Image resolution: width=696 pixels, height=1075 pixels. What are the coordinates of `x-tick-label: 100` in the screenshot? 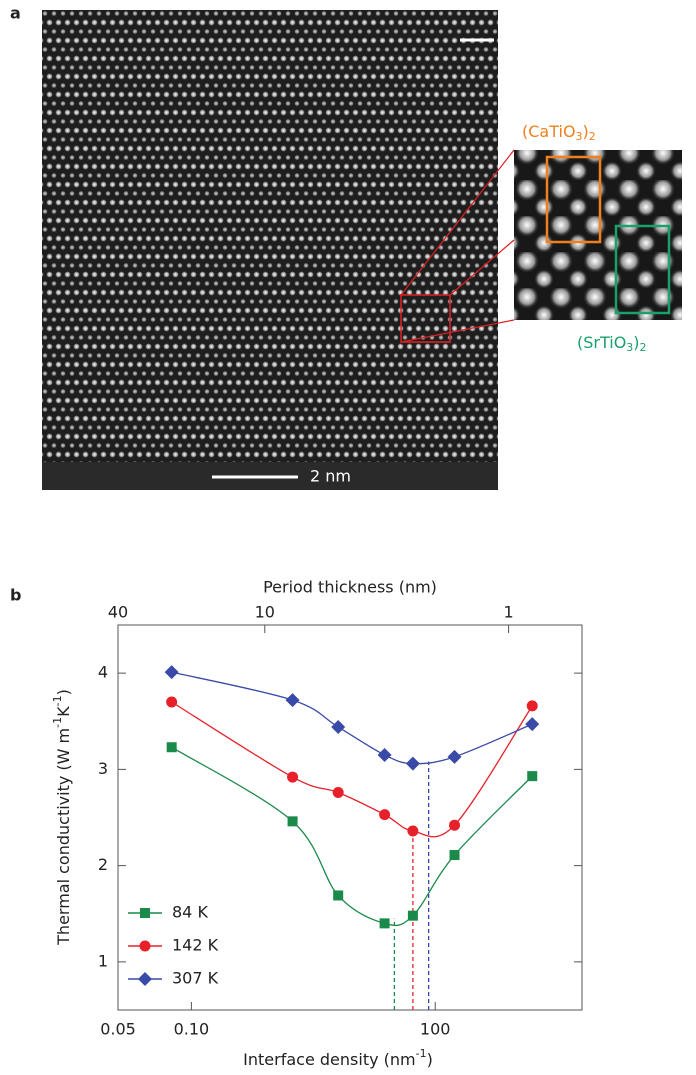 It's located at (435, 1029).